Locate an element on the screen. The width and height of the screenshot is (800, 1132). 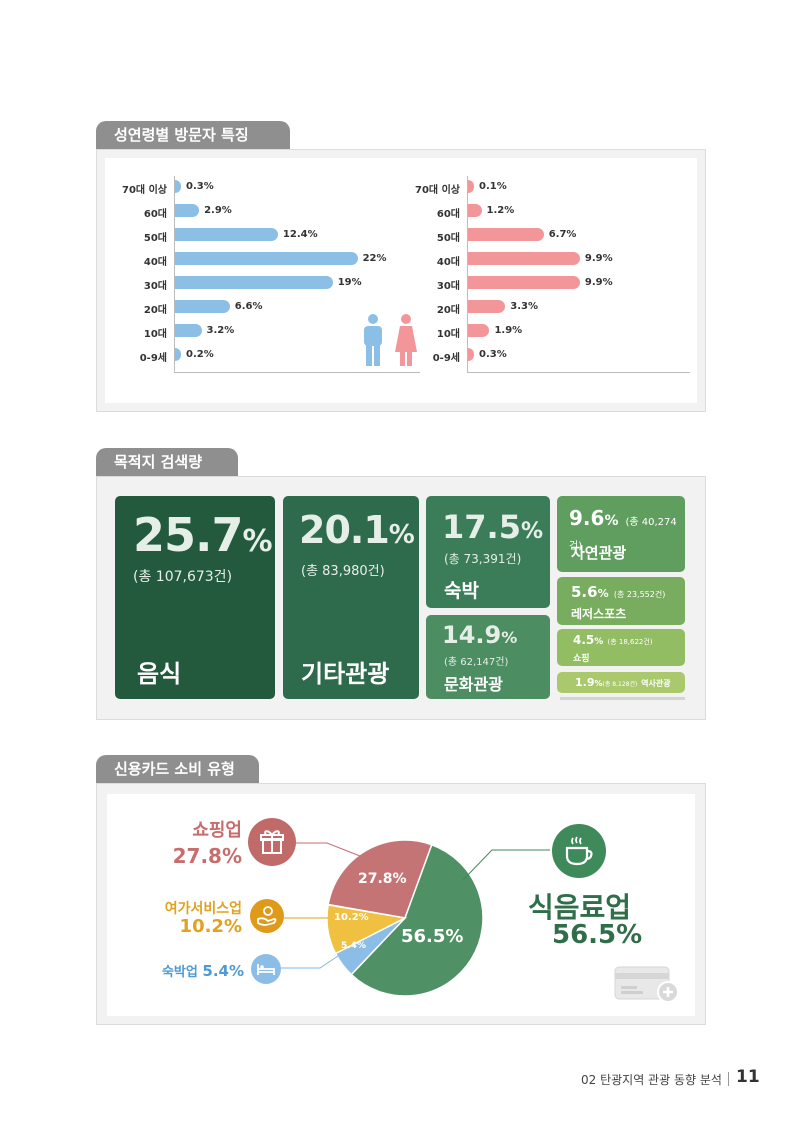
pie-slice-leisure is located at coordinates (367, 929).